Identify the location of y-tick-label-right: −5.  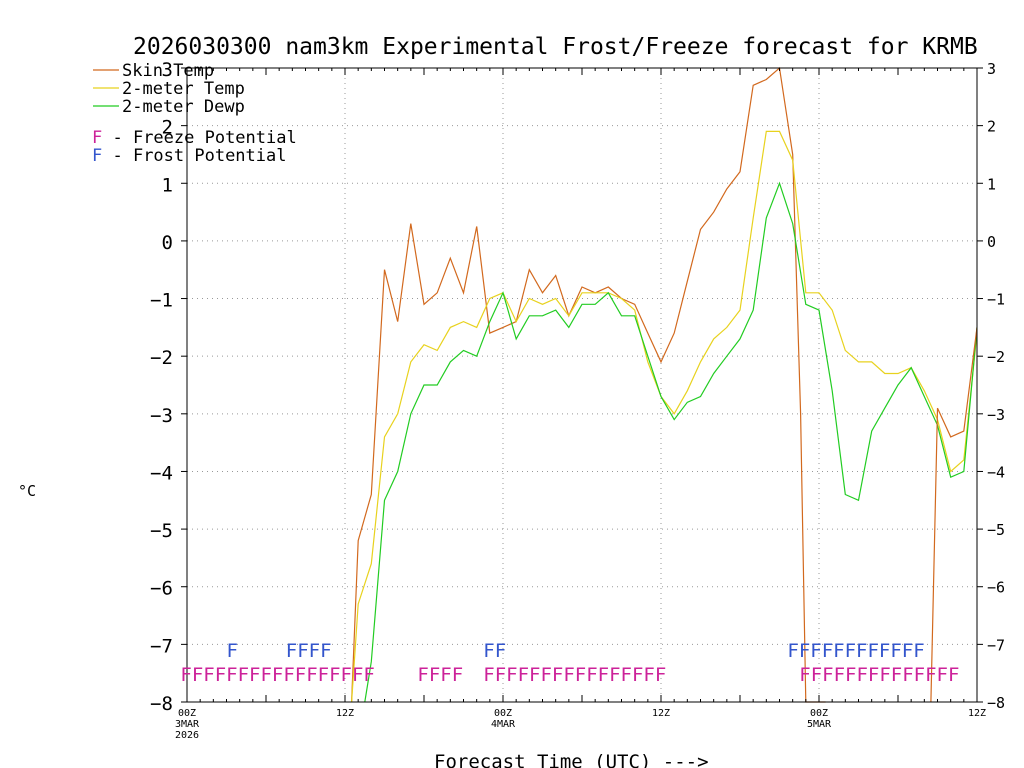
(996, 530).